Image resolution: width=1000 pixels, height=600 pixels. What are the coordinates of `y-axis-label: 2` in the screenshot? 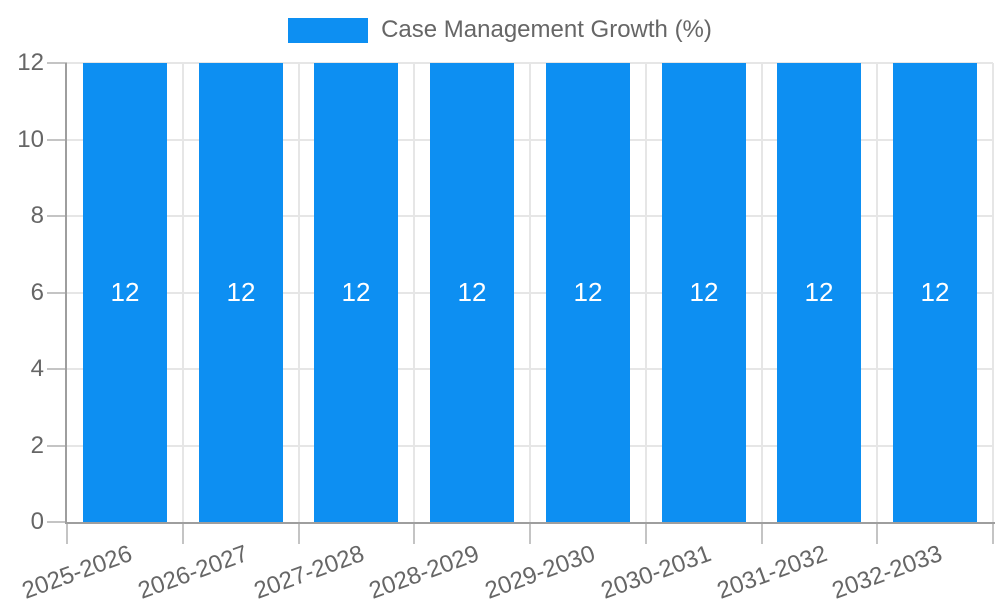 It's located at (37, 445).